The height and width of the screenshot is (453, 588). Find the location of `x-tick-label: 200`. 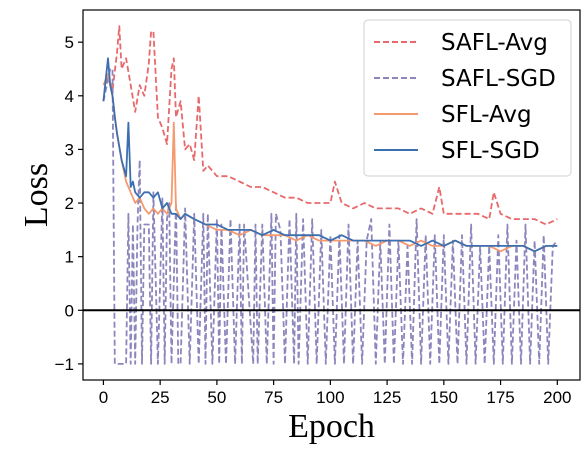

x-tick-label: 200 is located at coordinates (557, 397).